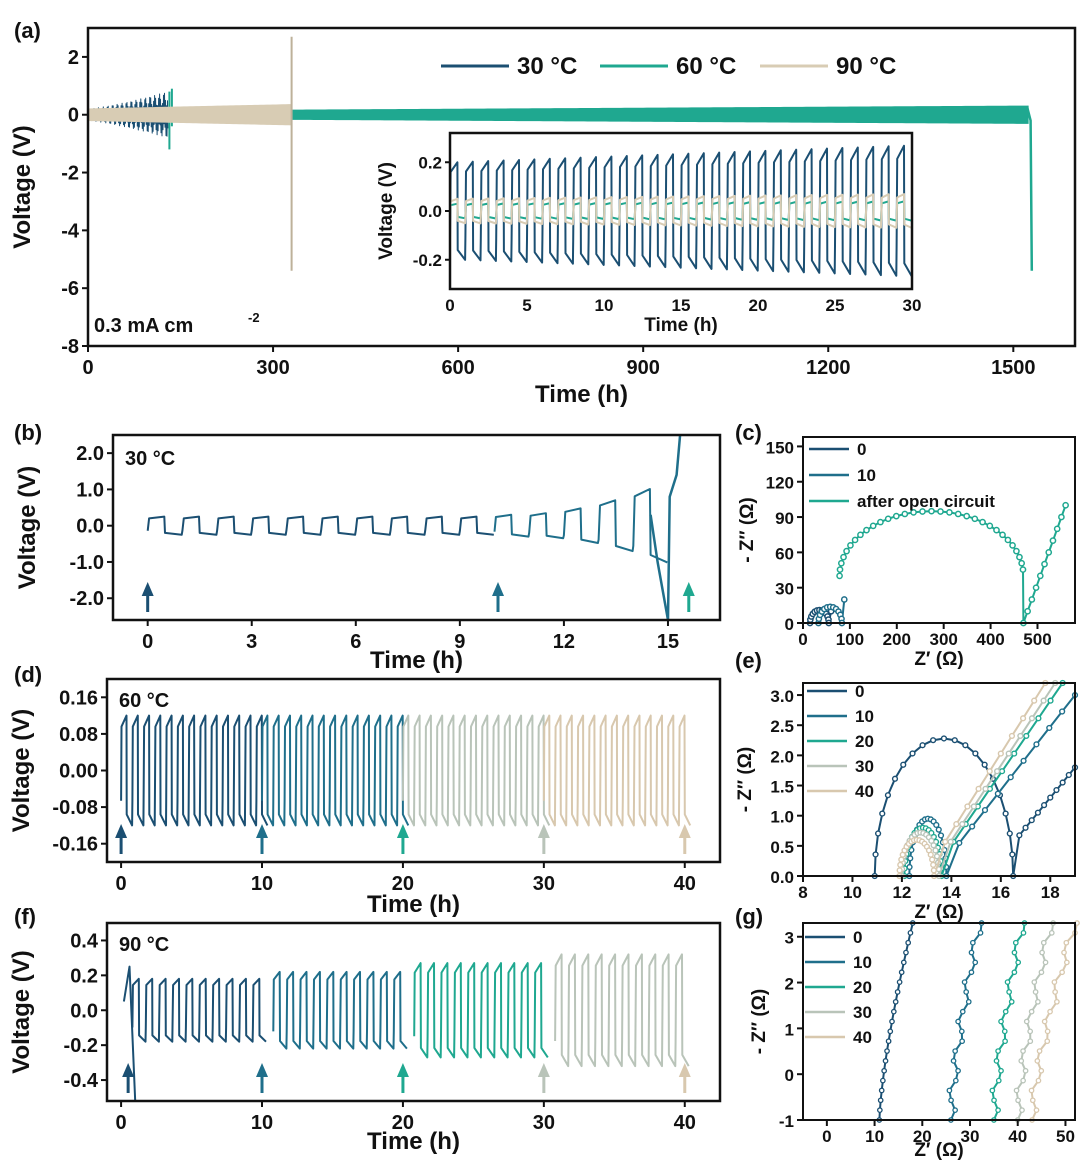 The image size is (1080, 1166). Describe the element at coordinates (90, 454) in the screenshot. I see `b-ytick-label: 2.0` at that location.